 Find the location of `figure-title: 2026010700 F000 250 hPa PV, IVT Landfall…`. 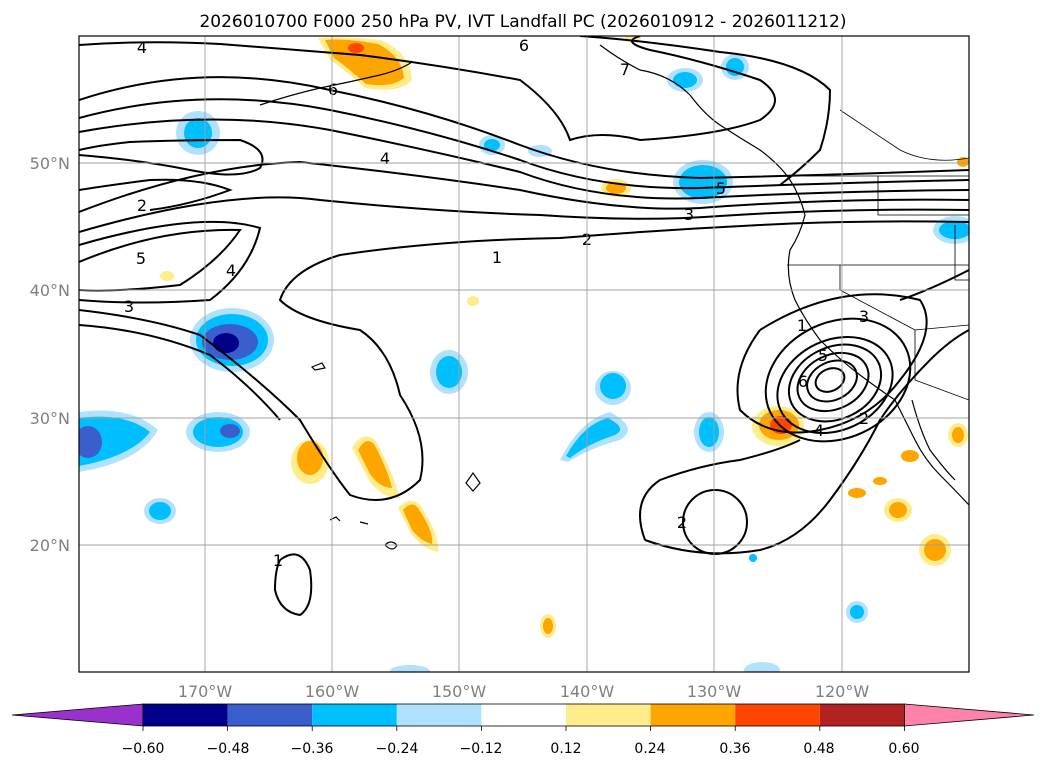

figure-title: 2026010700 F000 250 hPa PV, IVT Landfall… is located at coordinates (522, 22).